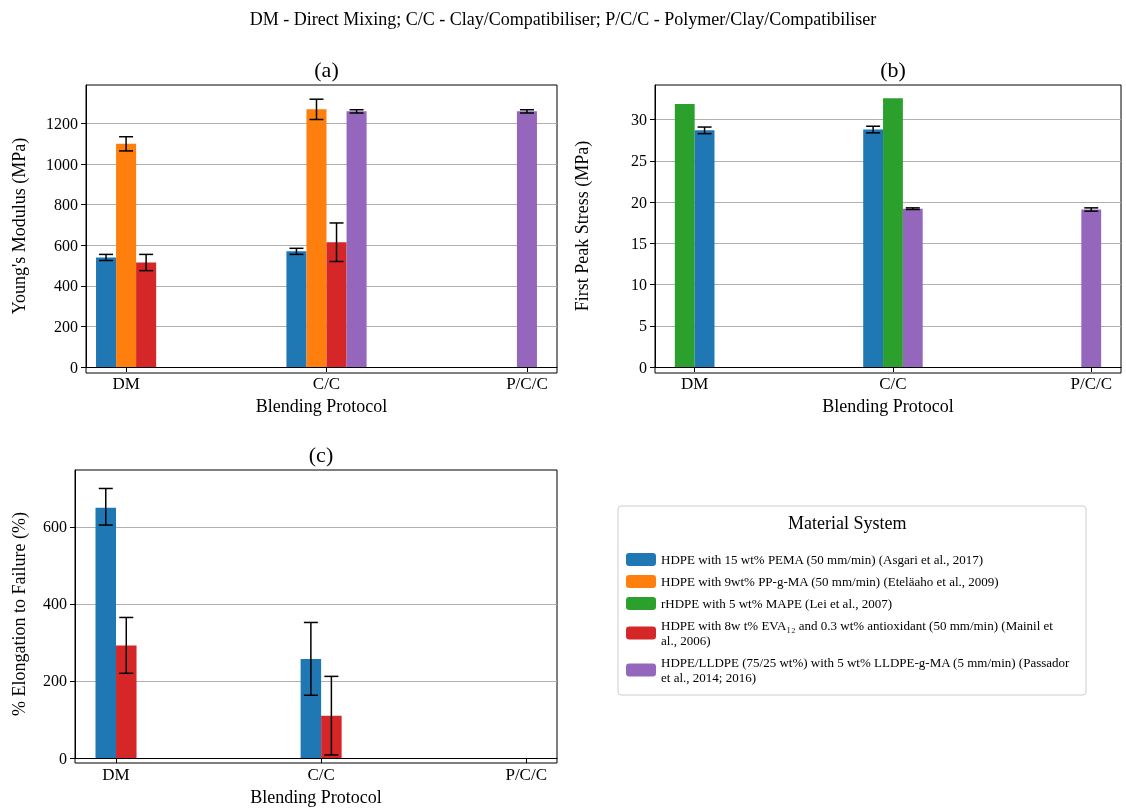 The height and width of the screenshot is (811, 1126). I want to click on y-tick-label: 15, so click(639, 243).